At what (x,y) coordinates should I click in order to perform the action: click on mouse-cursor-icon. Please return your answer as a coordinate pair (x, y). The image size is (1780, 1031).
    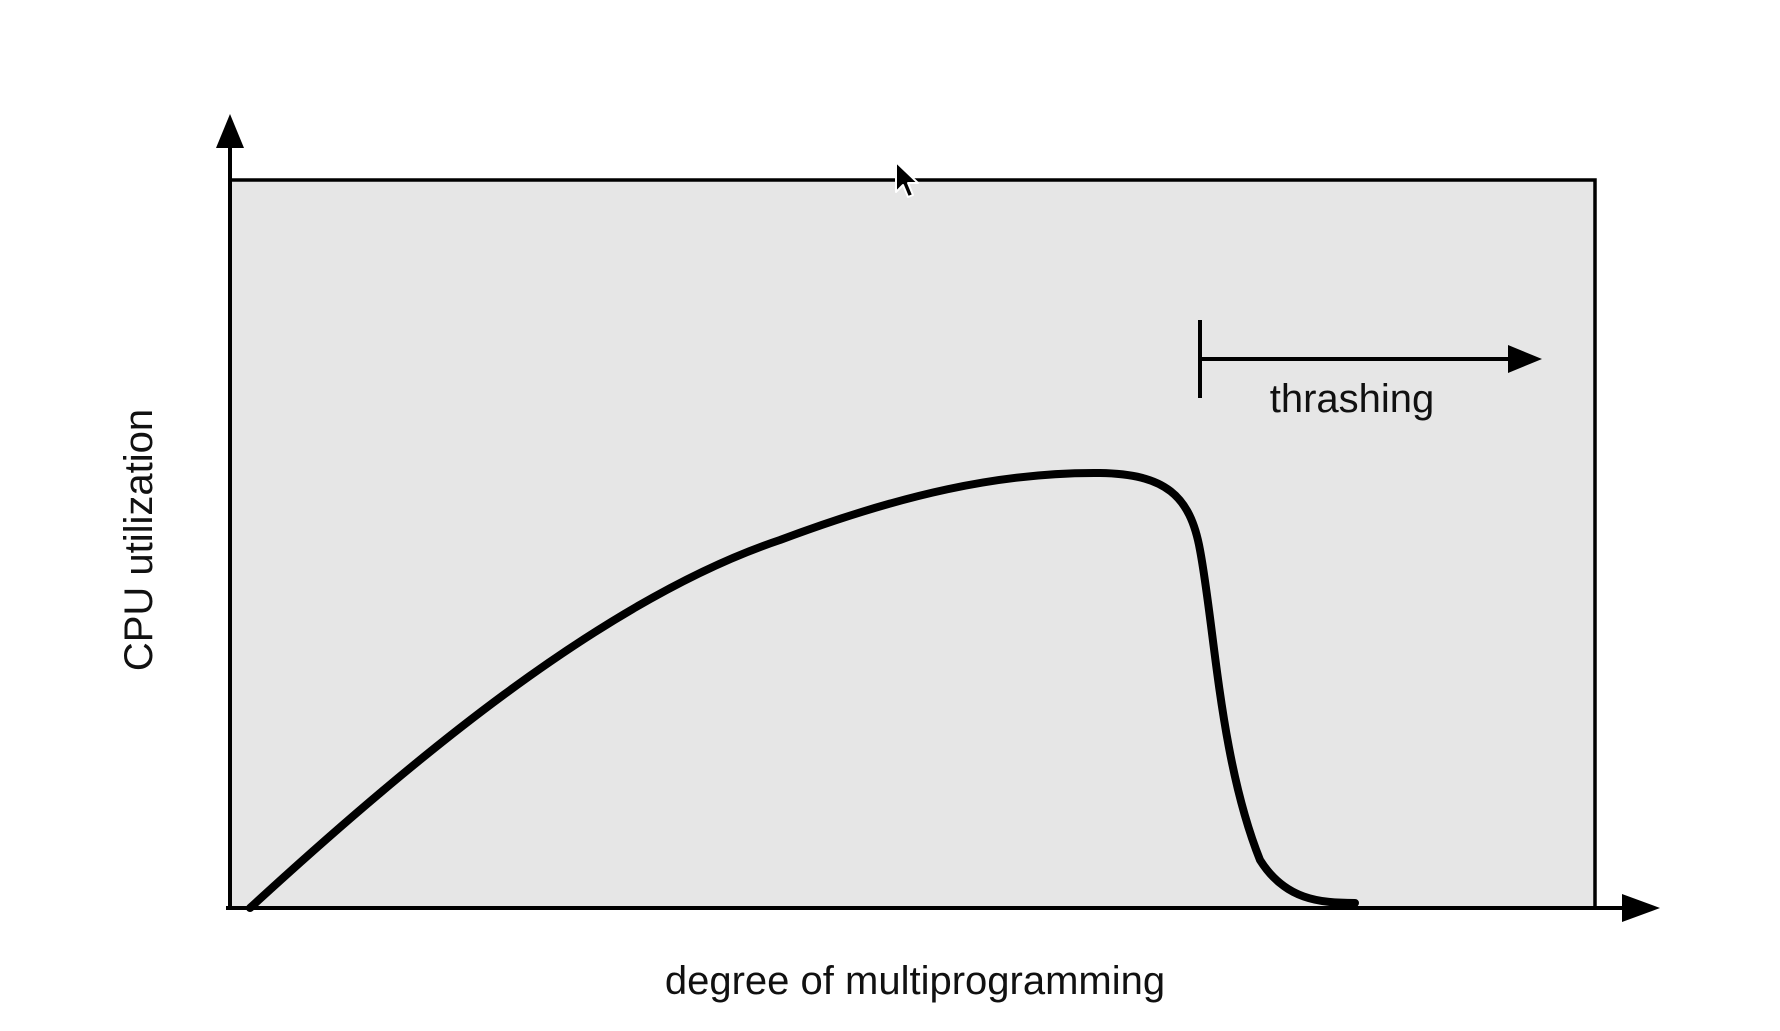
    Looking at the image, I should click on (907, 179).